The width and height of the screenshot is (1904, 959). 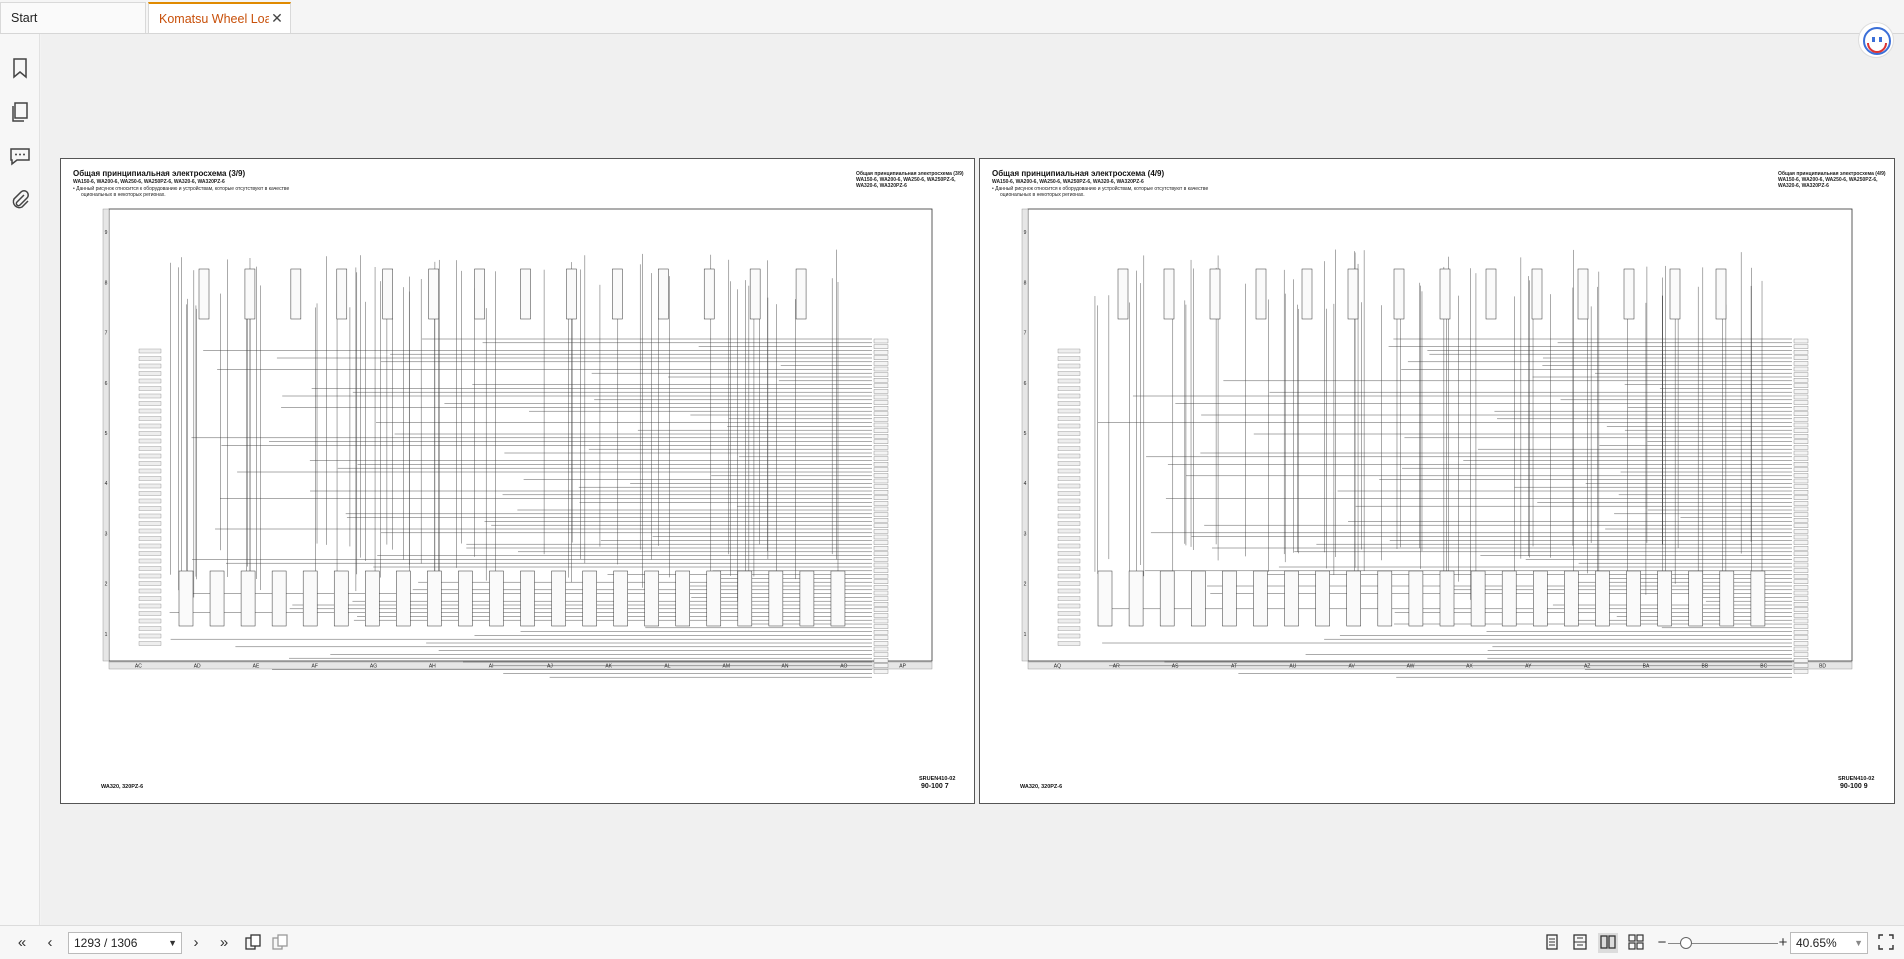 I want to click on zoom-slider, so click(x=1723, y=943).